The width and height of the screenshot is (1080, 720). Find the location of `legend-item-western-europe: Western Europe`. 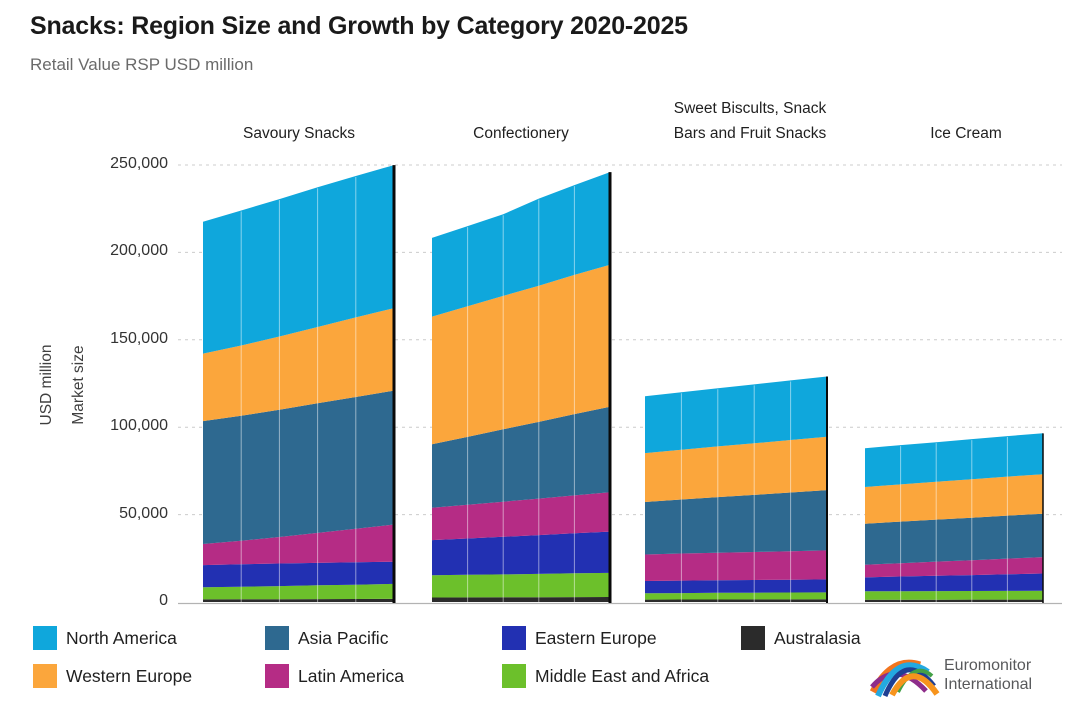

legend-item-western-europe: Western Europe is located at coordinates (112, 676).